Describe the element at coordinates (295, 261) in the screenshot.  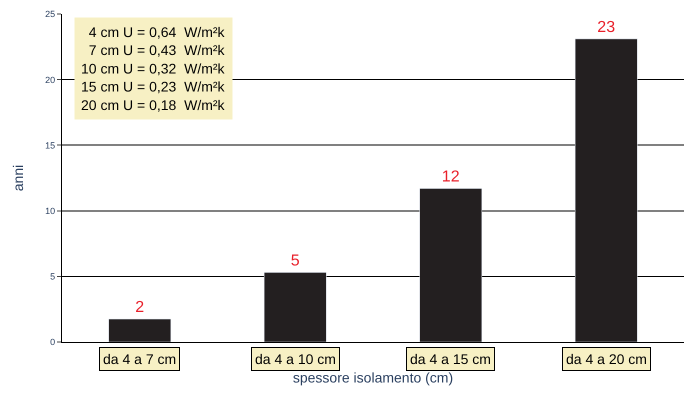
I see `data-label: 5` at that location.